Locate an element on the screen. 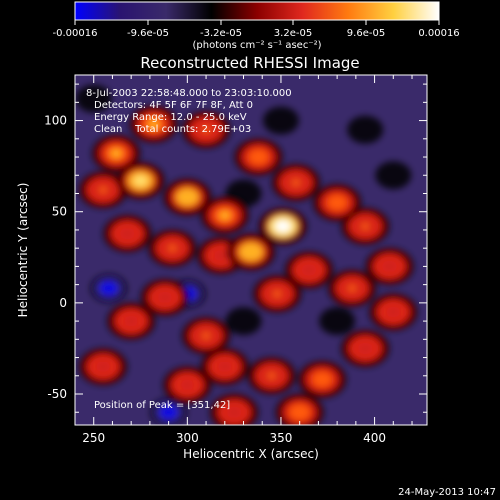 This screenshot has height=500, width=500. annotation-energy-range: Energy Range: 12.0 - 25.0 keV is located at coordinates (170, 117).